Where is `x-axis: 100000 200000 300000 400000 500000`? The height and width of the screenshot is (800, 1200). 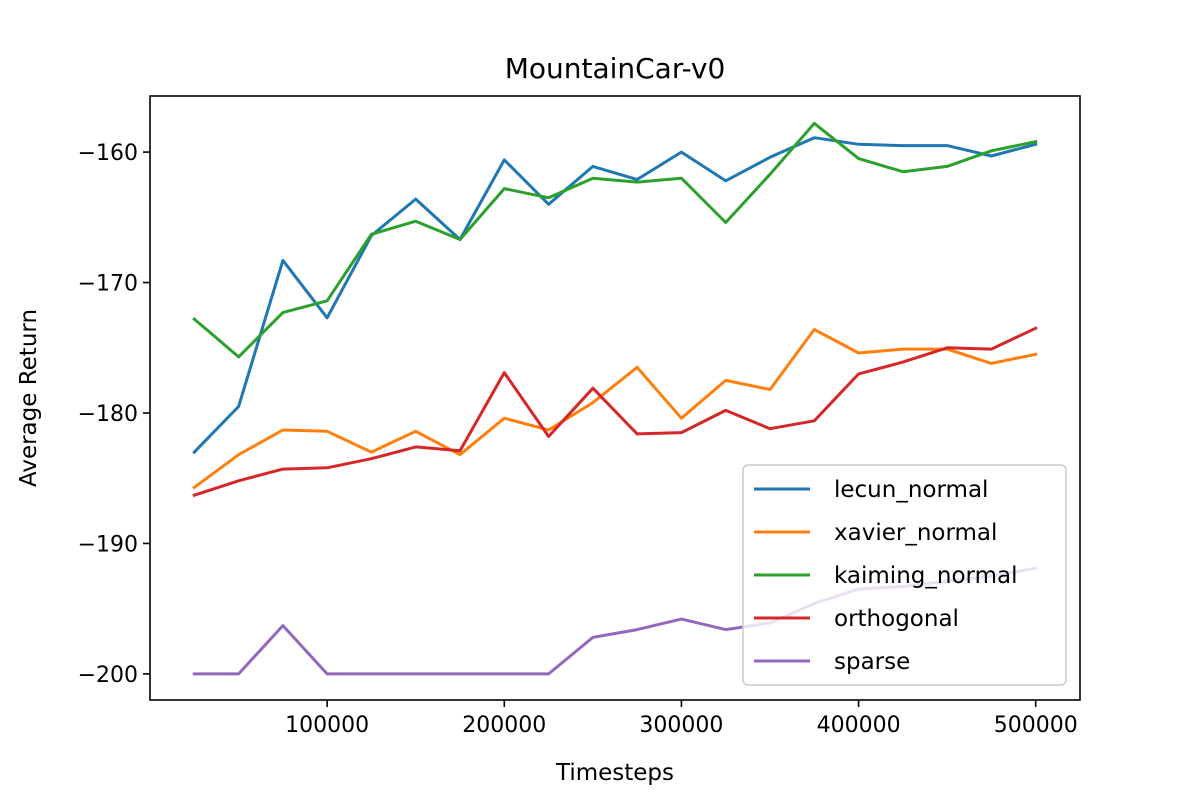 x-axis: 100000 200000 300000 400000 500000 is located at coordinates (681, 719).